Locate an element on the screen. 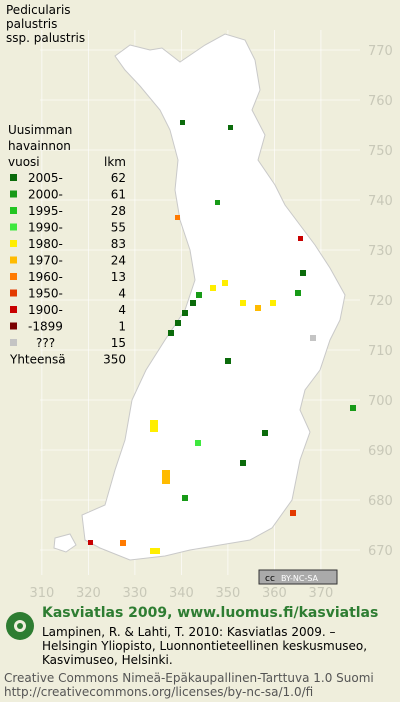  legend-header: Uusimman is located at coordinates (40, 130).